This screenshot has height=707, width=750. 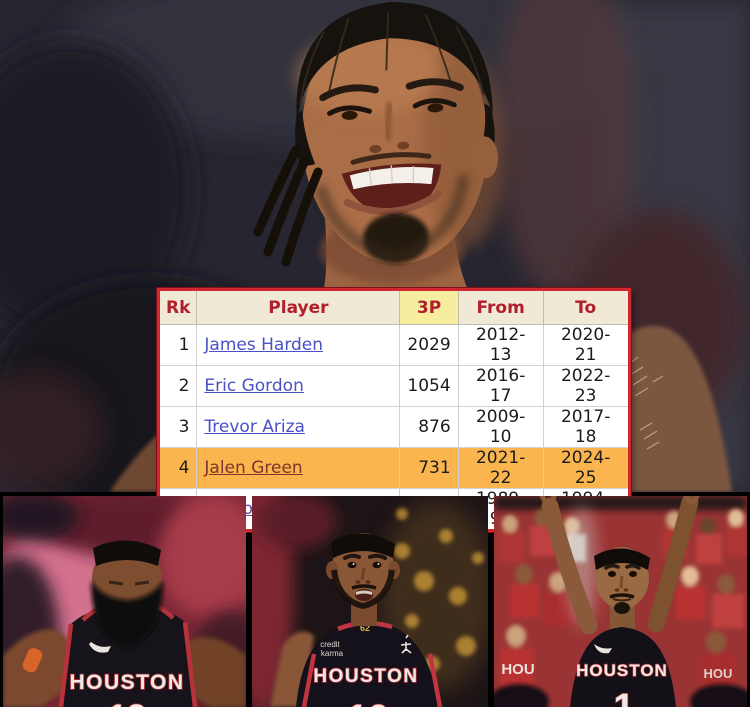 I want to click on player-cell: Trevor Ariza, so click(x=298, y=427).